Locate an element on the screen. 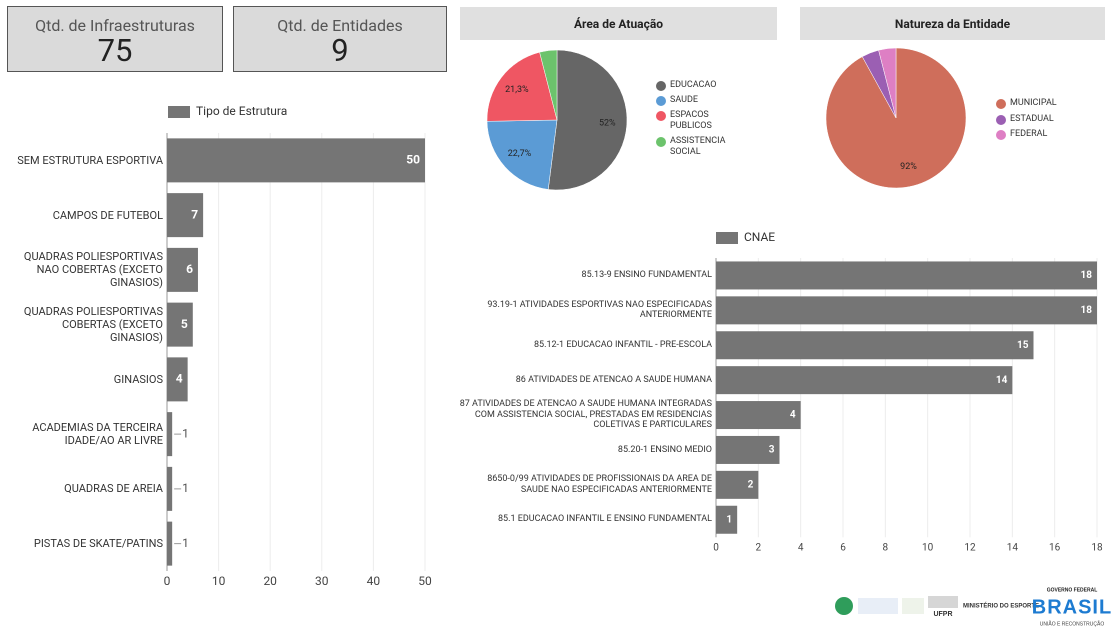 This screenshot has height=630, width=1114. chart-header: Área de Atuação is located at coordinates (618, 23).